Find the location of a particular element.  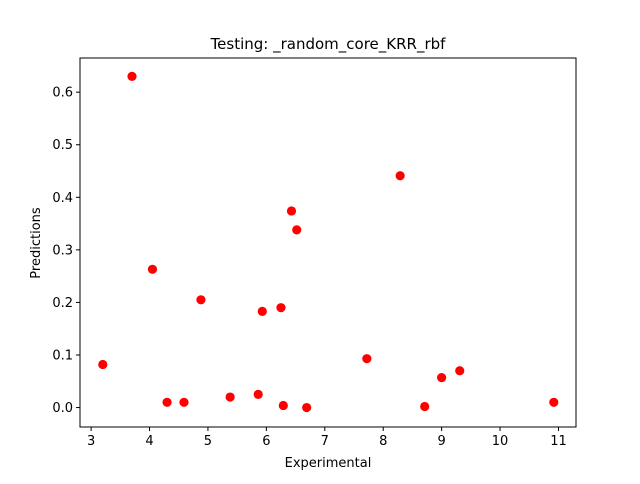

x-tick-label: 11 is located at coordinates (558, 441).